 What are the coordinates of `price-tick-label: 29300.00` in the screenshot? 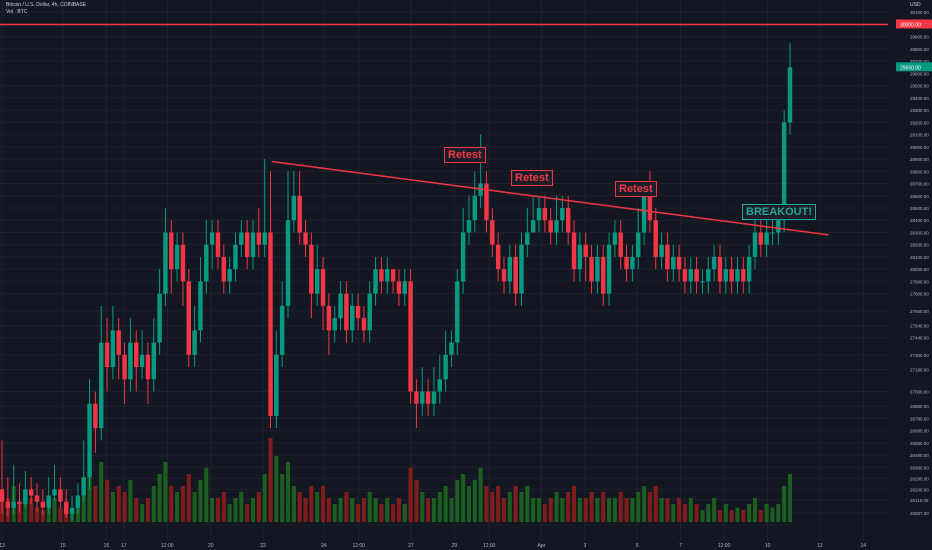 It's located at (919, 110).